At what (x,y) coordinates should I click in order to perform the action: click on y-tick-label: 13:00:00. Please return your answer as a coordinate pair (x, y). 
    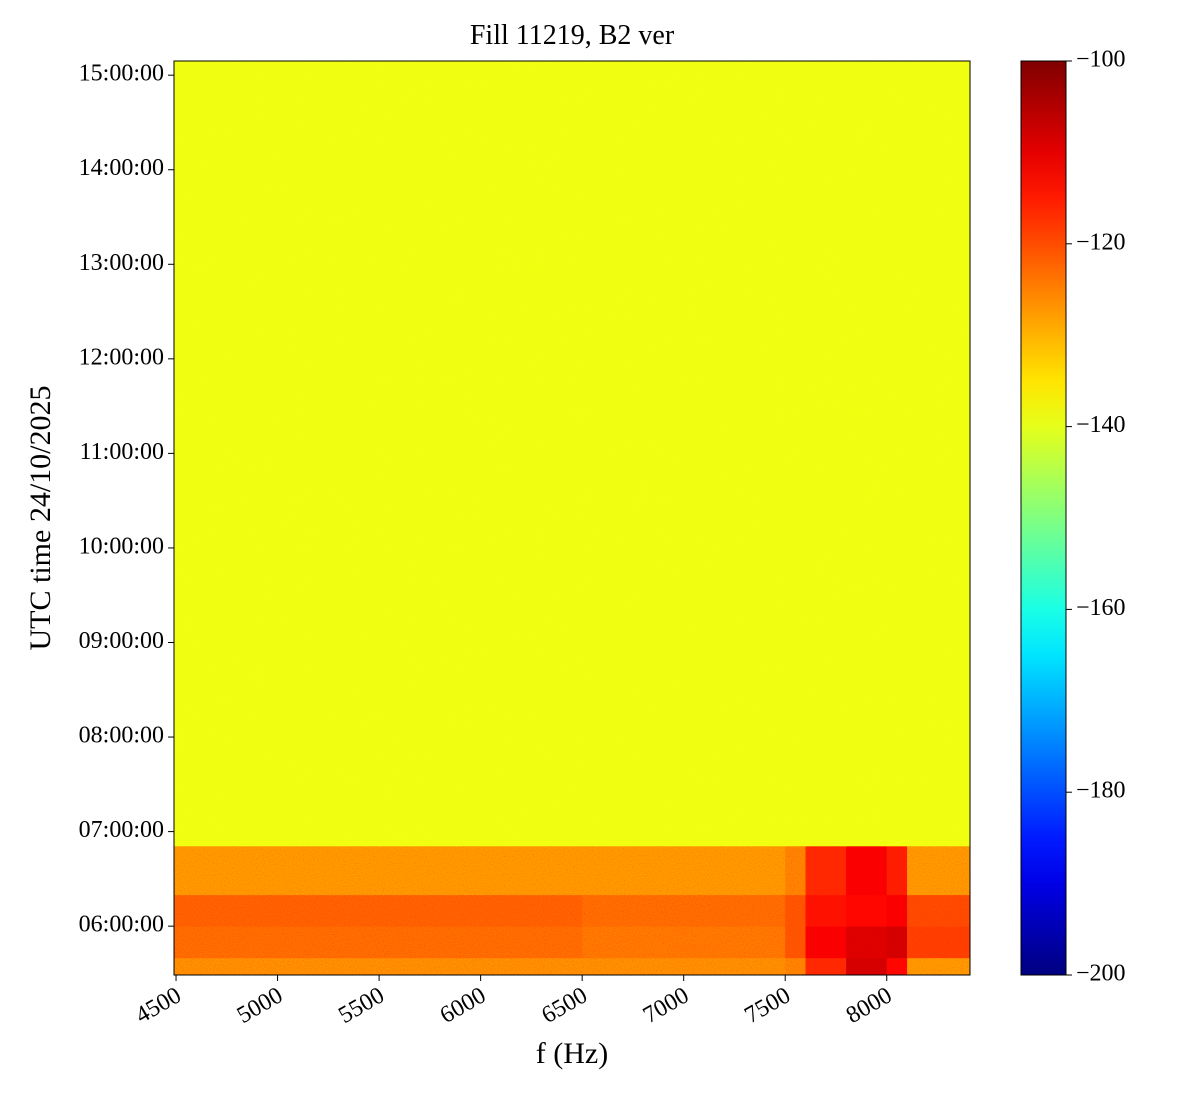
    Looking at the image, I should click on (121, 263).